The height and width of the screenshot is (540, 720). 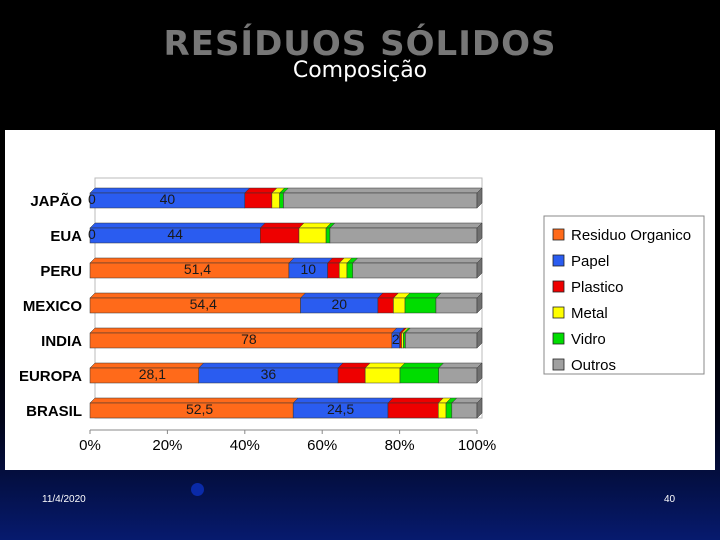 What do you see at coordinates (351, 375) in the screenshot?
I see `bar-europa-plastico` at bounding box center [351, 375].